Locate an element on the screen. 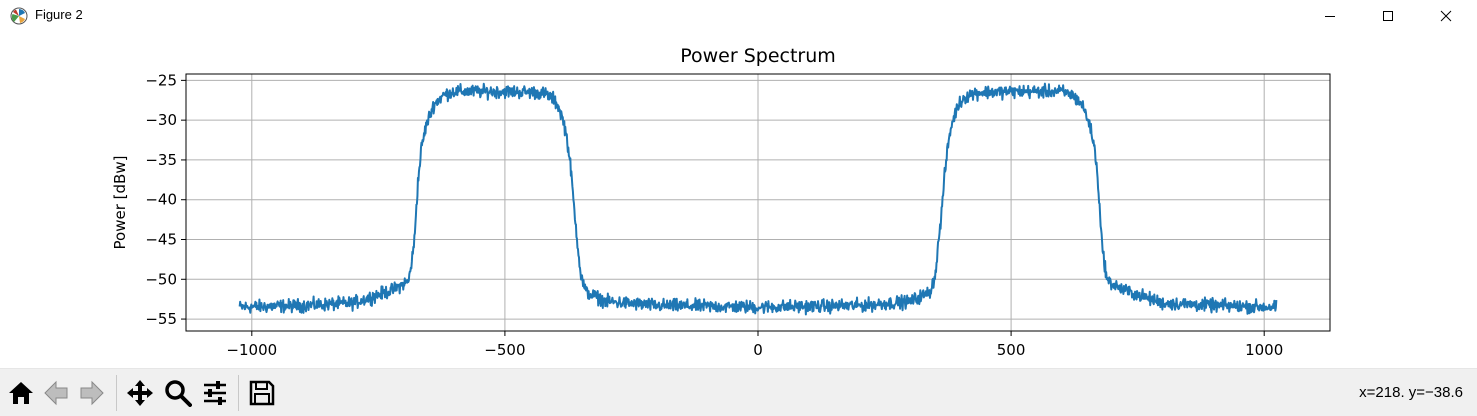 Image resolution: width=1477 pixels, height=416 pixels. back-button is located at coordinates (56, 393).